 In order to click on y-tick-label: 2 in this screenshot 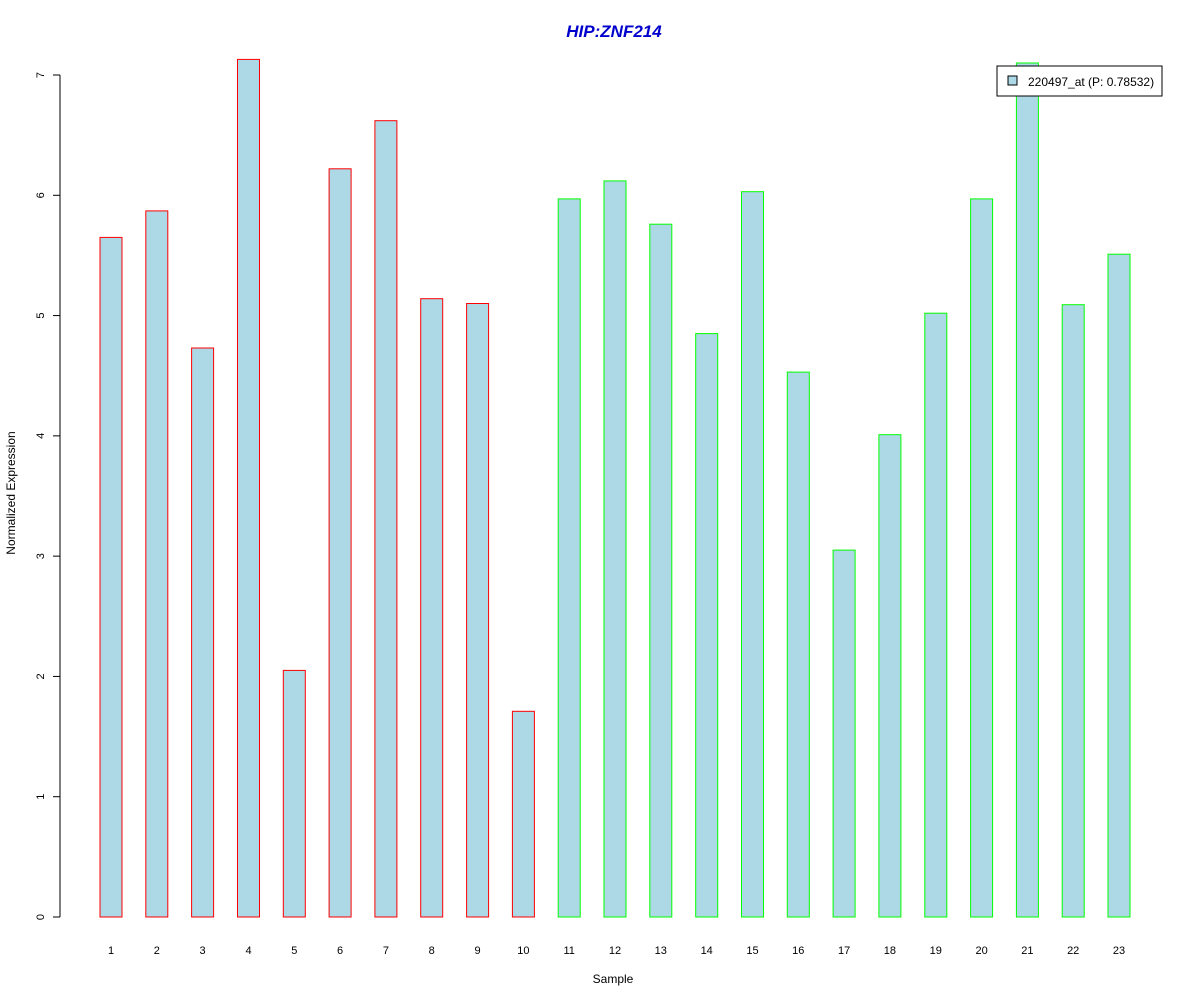, I will do `click(41, 676)`.